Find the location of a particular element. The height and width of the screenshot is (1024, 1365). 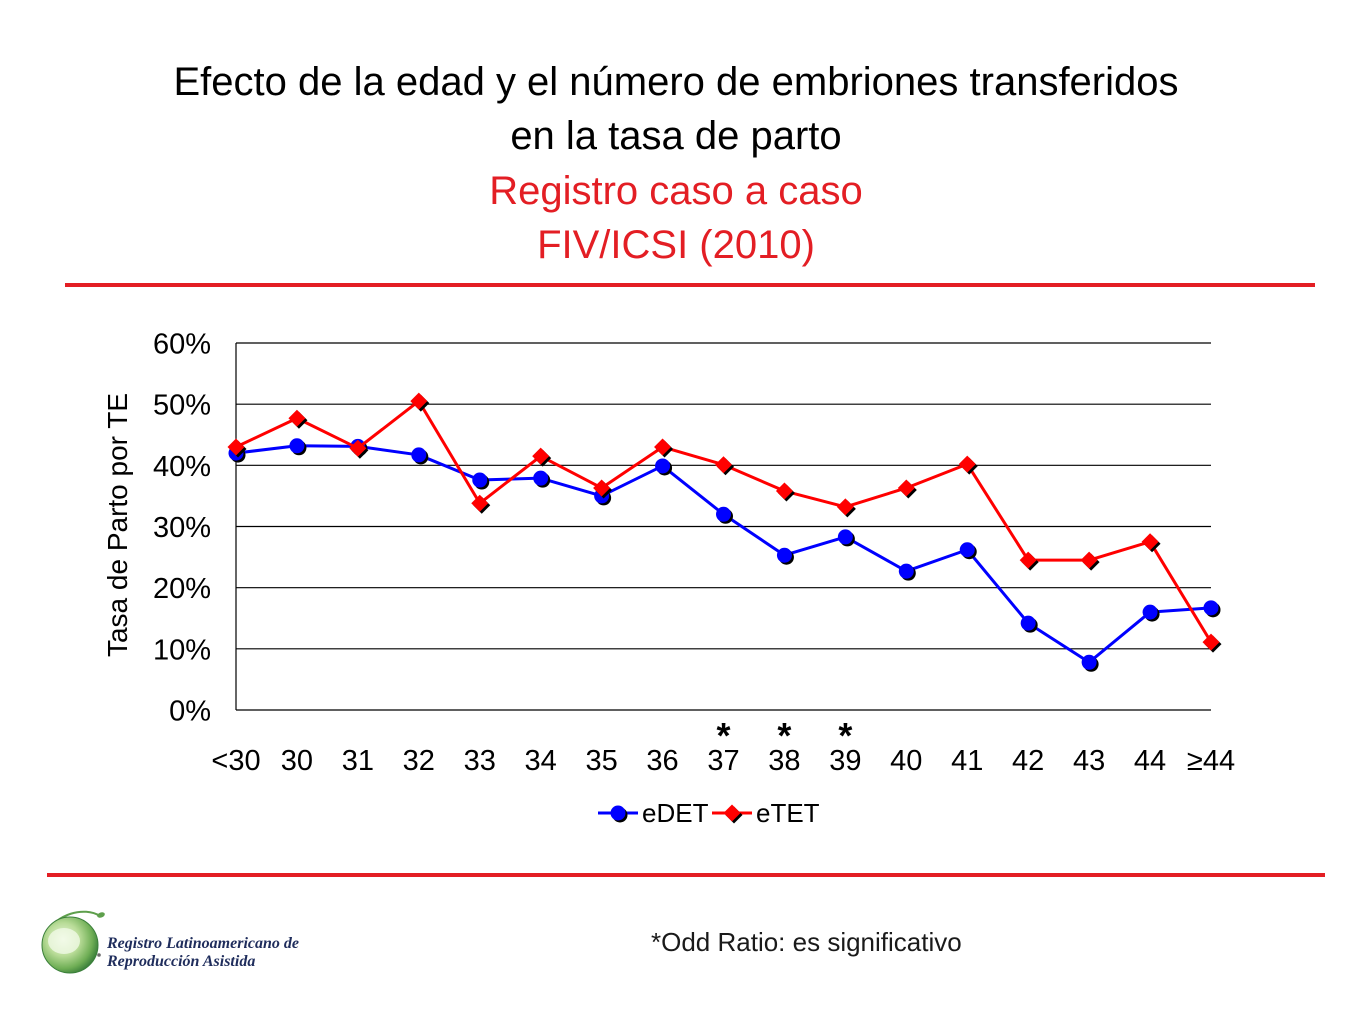

y-tick-label: 50% is located at coordinates (182, 406).